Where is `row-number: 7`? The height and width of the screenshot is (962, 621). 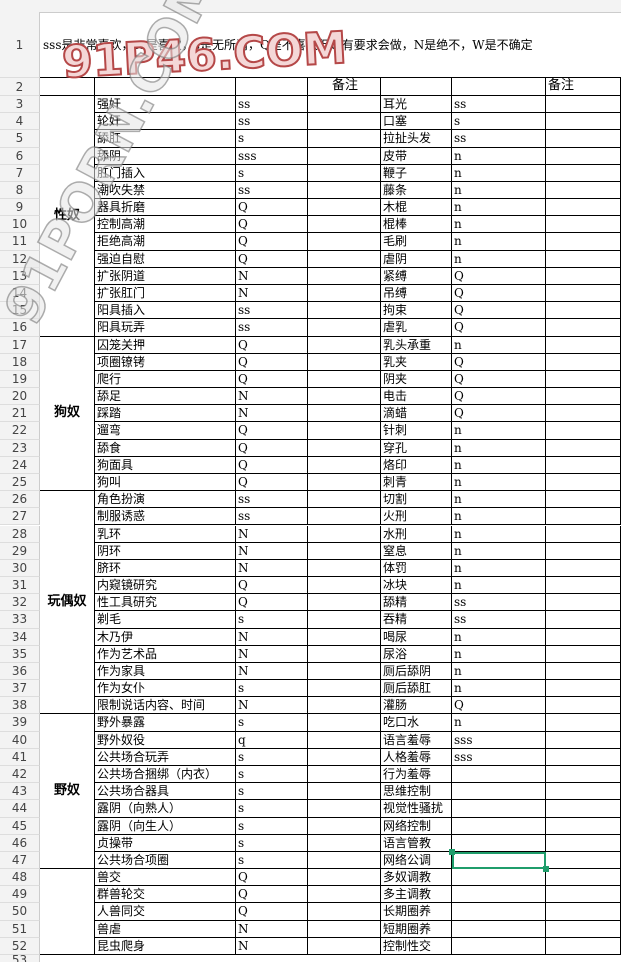
row-number: 7 is located at coordinates (20, 173).